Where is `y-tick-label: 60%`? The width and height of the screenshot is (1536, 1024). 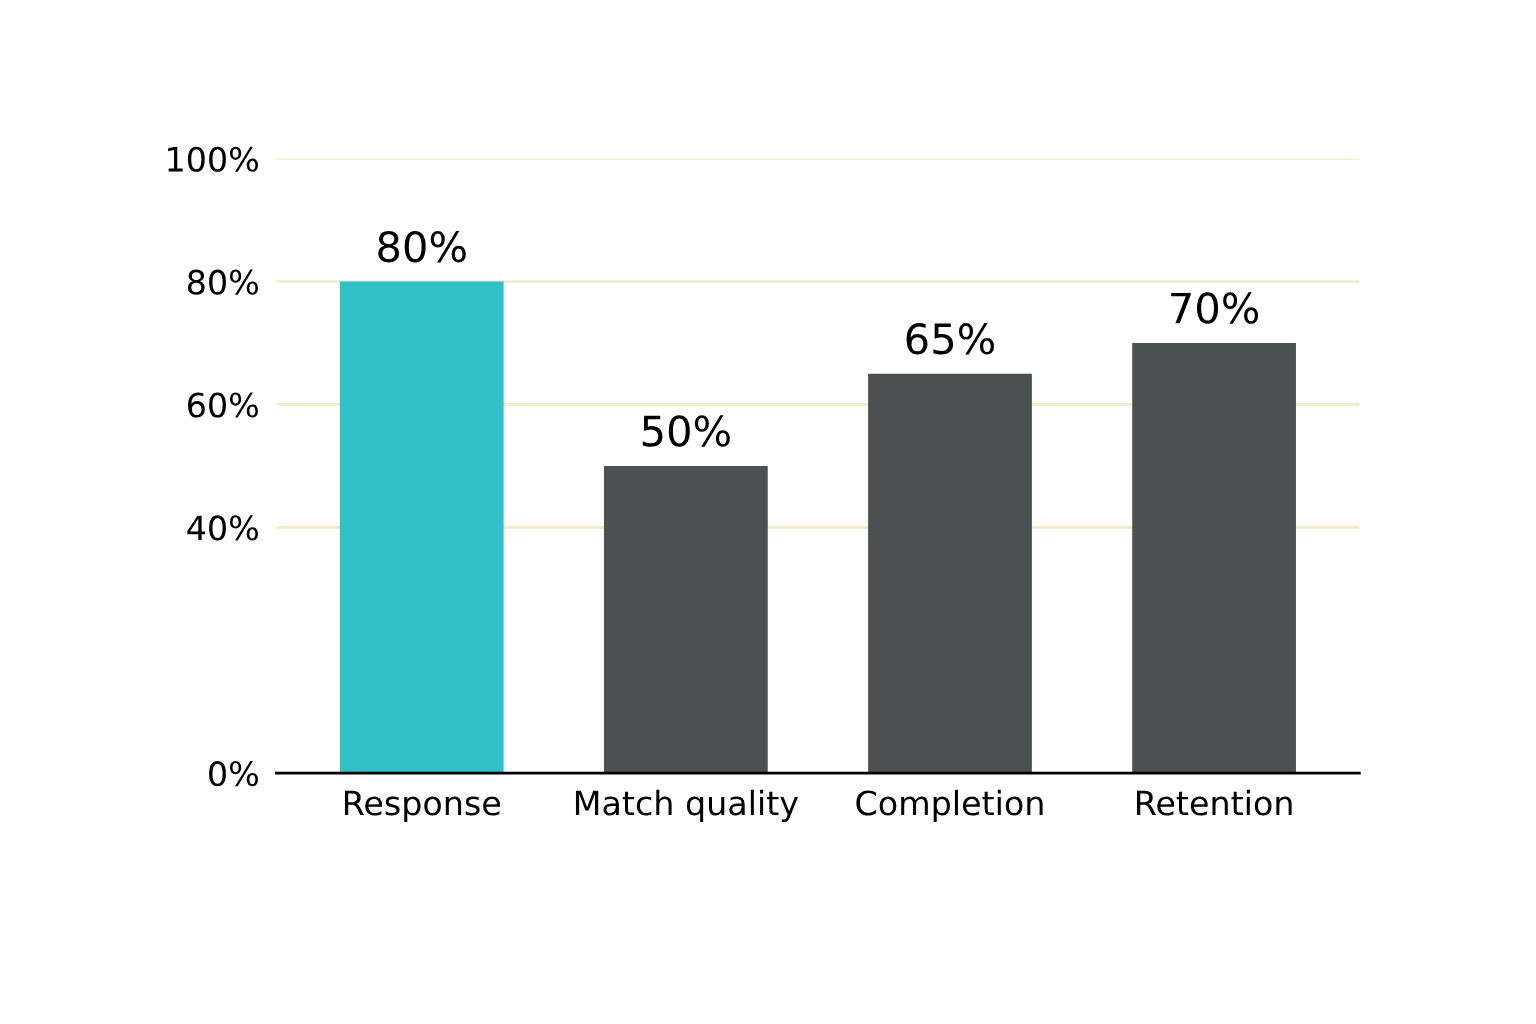 y-tick-label: 60% is located at coordinates (223, 405).